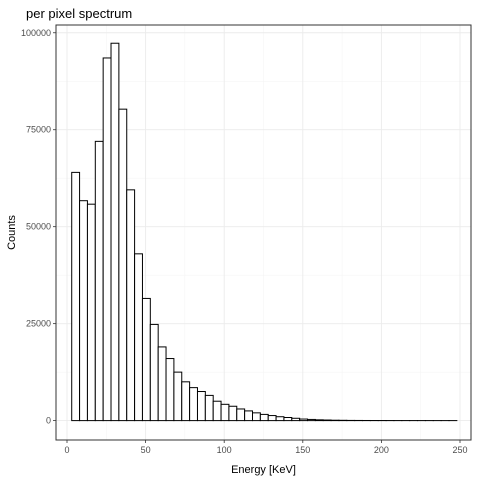  Describe the element at coordinates (459, 450) in the screenshot. I see `x-tick-label: 250` at that location.